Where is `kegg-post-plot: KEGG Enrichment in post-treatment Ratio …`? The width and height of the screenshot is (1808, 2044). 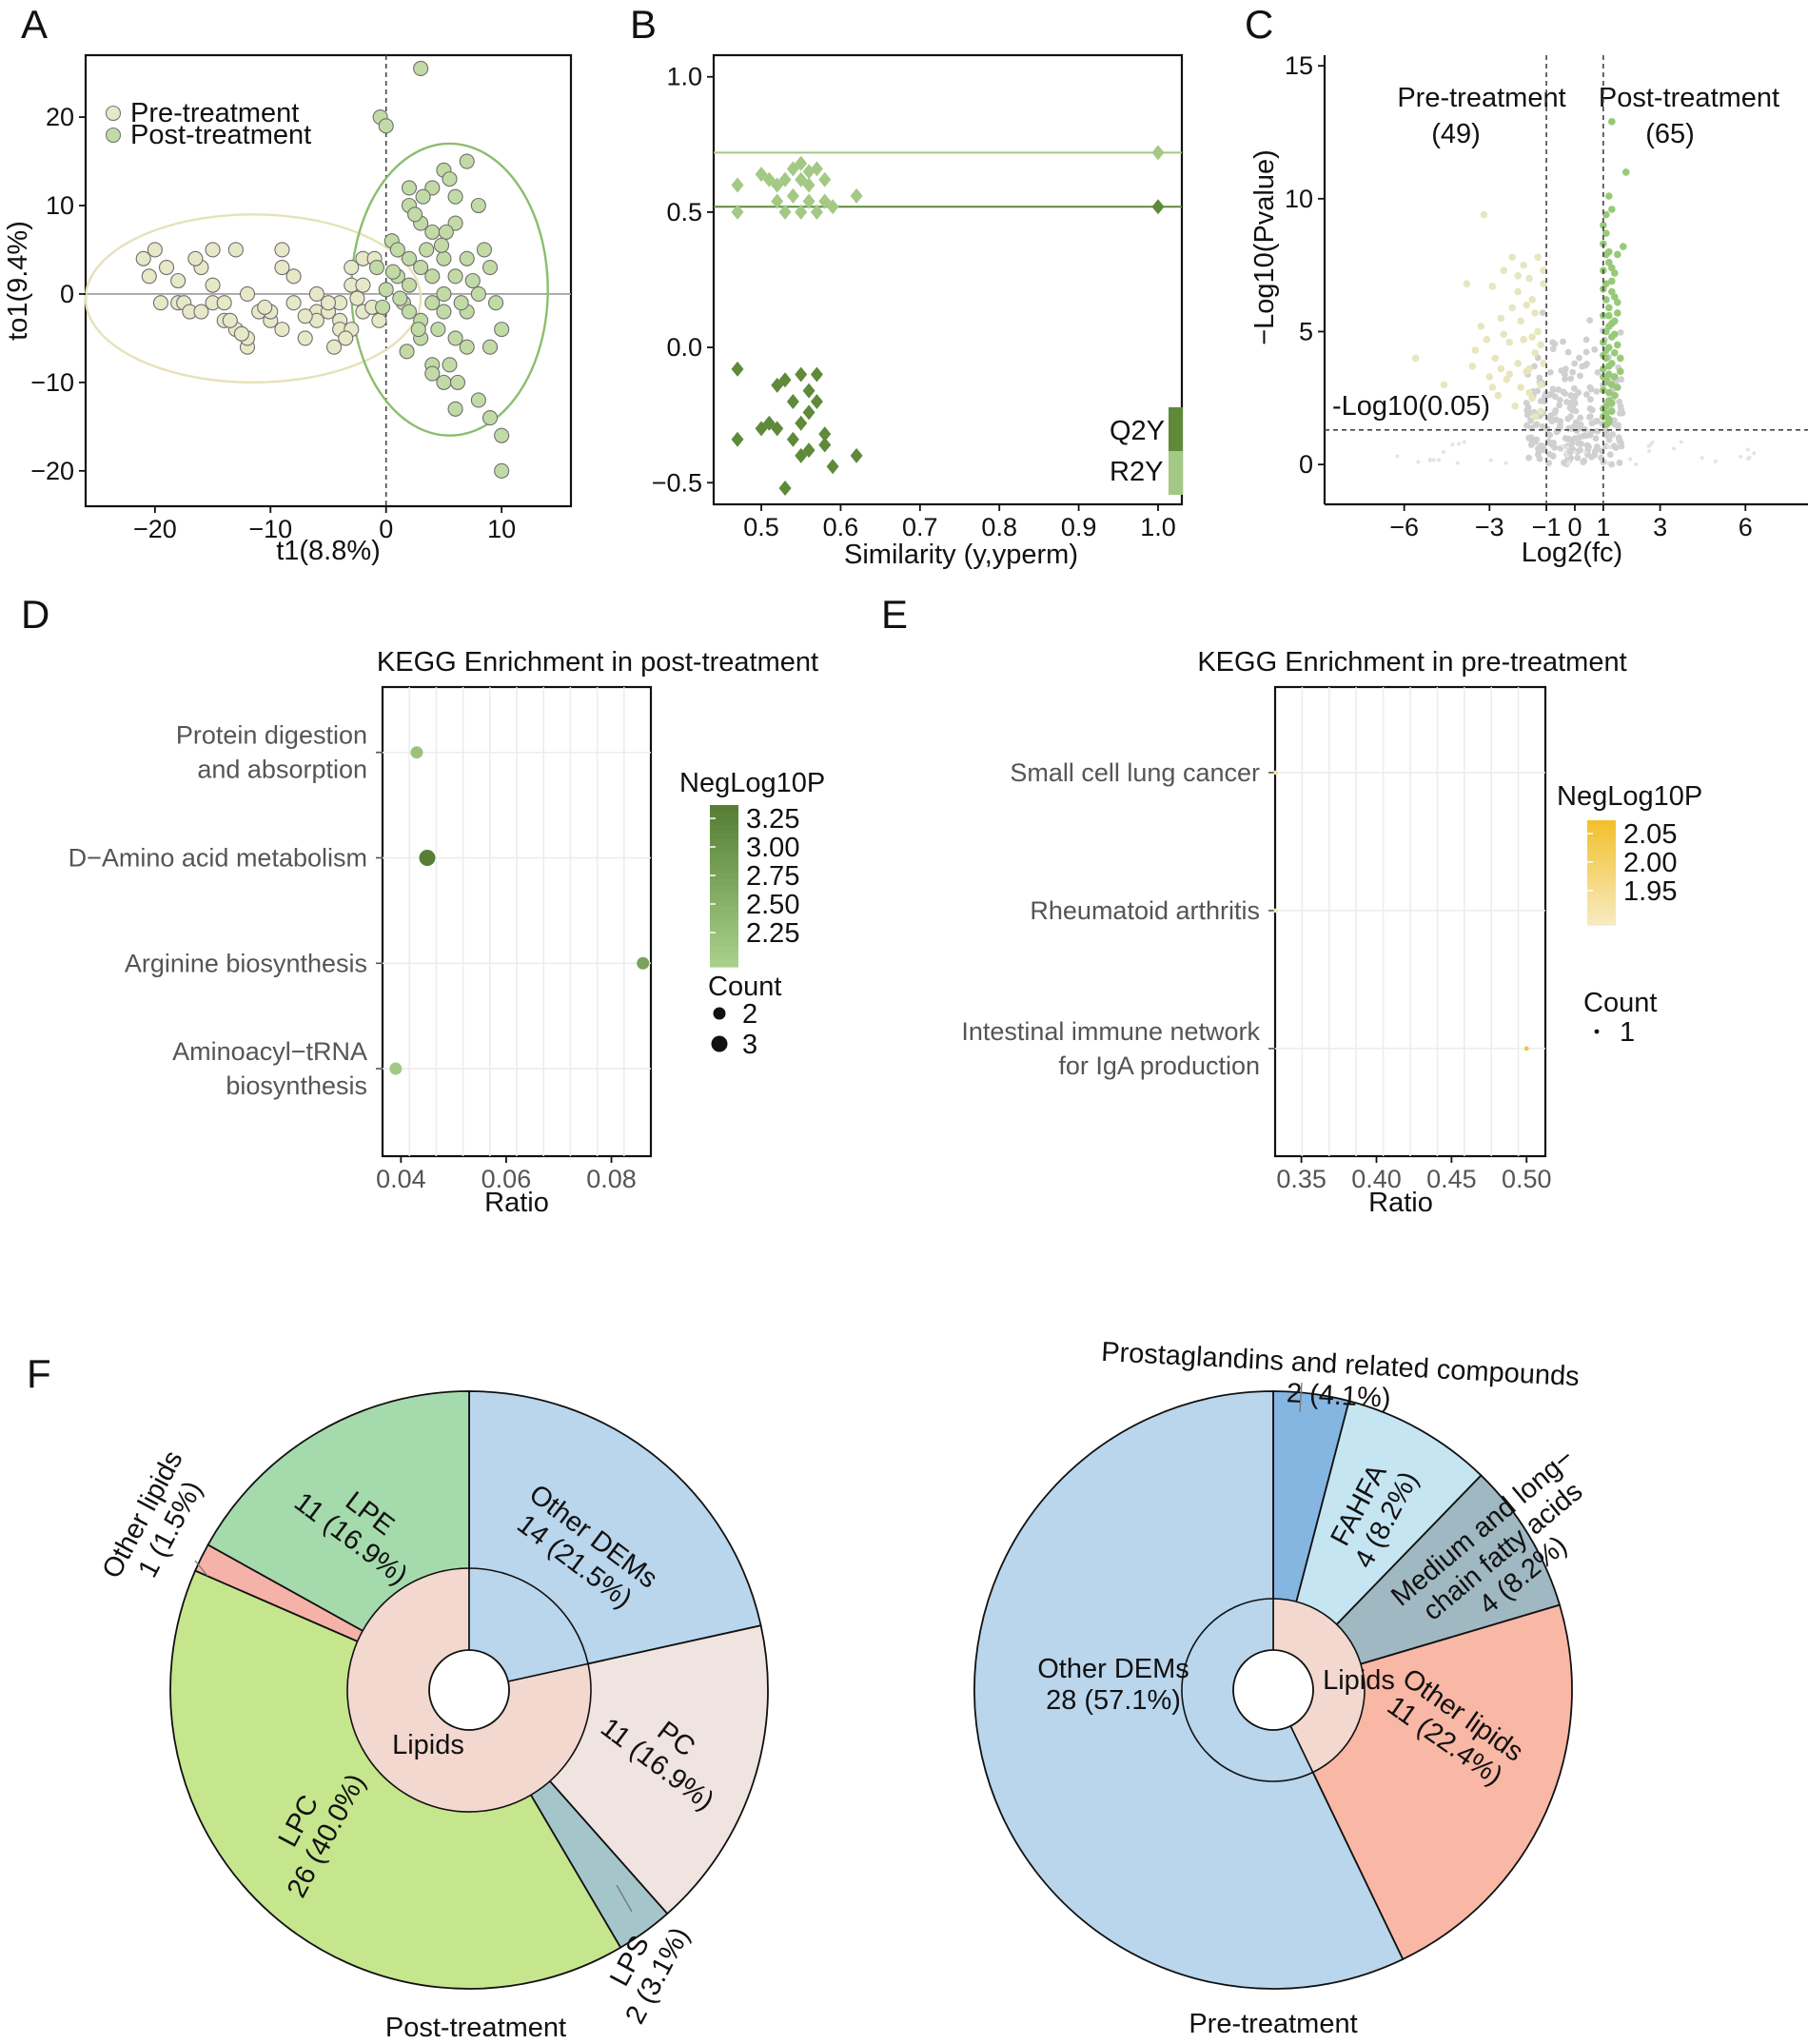
kegg-post-plot: KEGG Enrichment in post-treatment Ratio … is located at coordinates (448, 933).